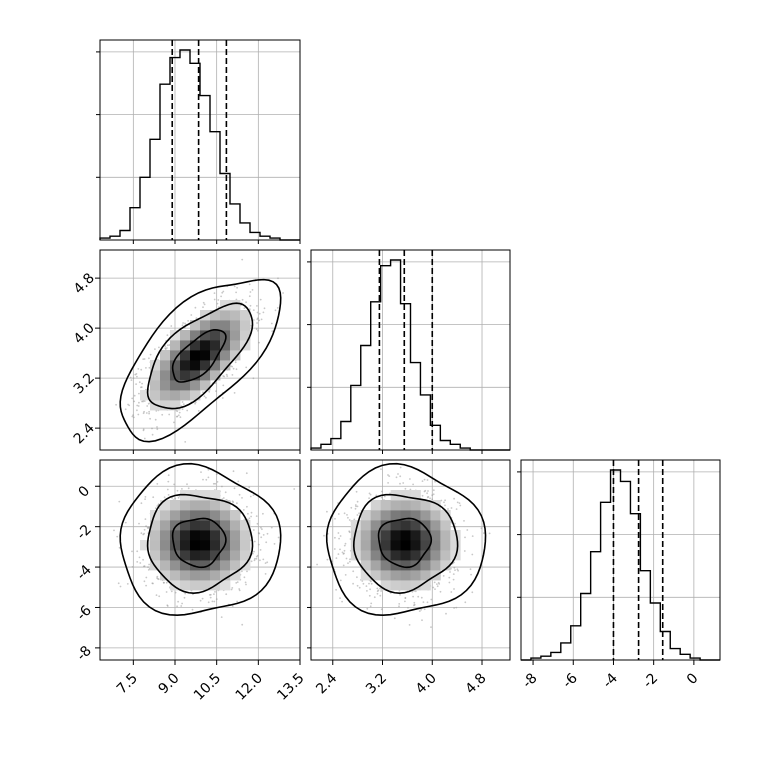  What do you see at coordinates (570, 680) in the screenshot?
I see `x-tick-label: -6` at bounding box center [570, 680].